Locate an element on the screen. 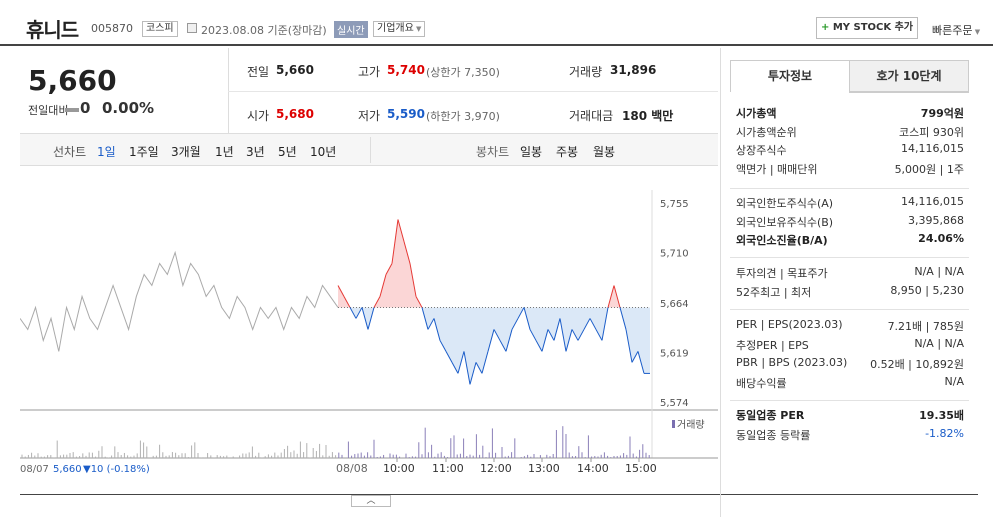 Image resolution: width=993 pixels, height=517 pixels. add-mystock-button: + MY STOCK 추가 is located at coordinates (867, 28).